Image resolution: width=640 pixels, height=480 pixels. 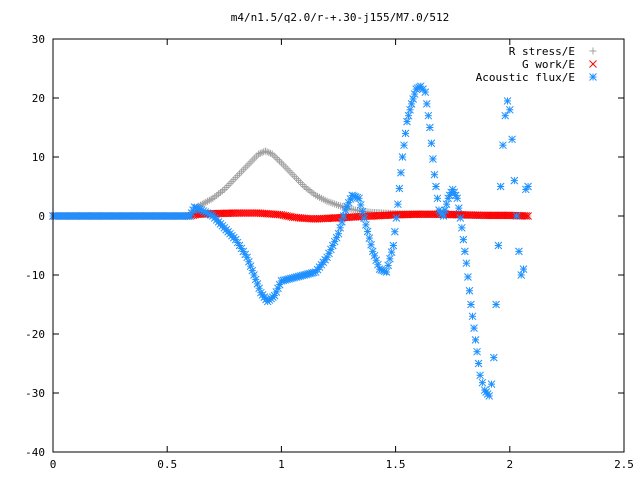 I want to click on y-tick-label: -40, so click(x=35, y=452).